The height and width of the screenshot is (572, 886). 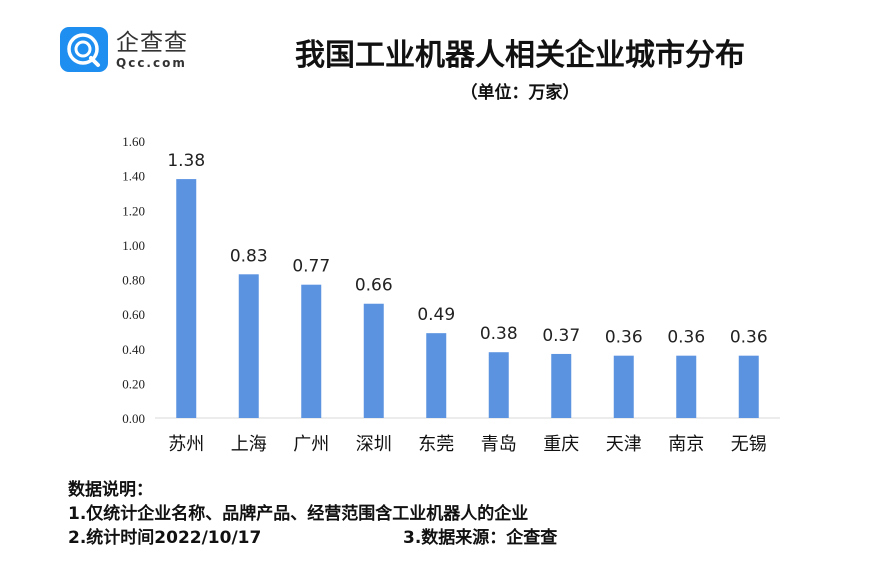 What do you see at coordinates (311, 444) in the screenshot?
I see `x-tick-label: 广州` at bounding box center [311, 444].